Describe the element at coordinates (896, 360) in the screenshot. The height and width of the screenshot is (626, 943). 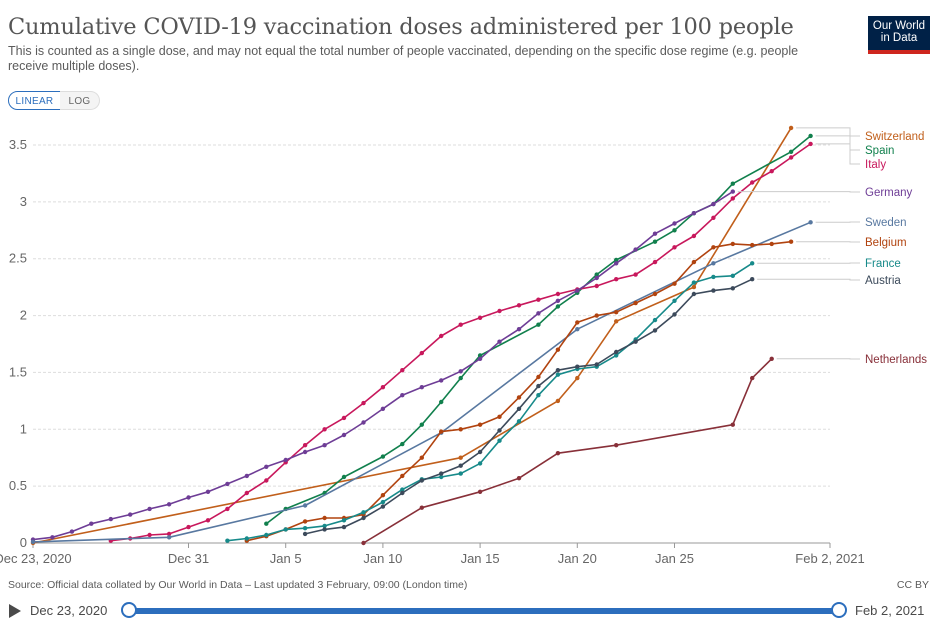
I see `legend-label-netherlands: Netherlands` at that location.